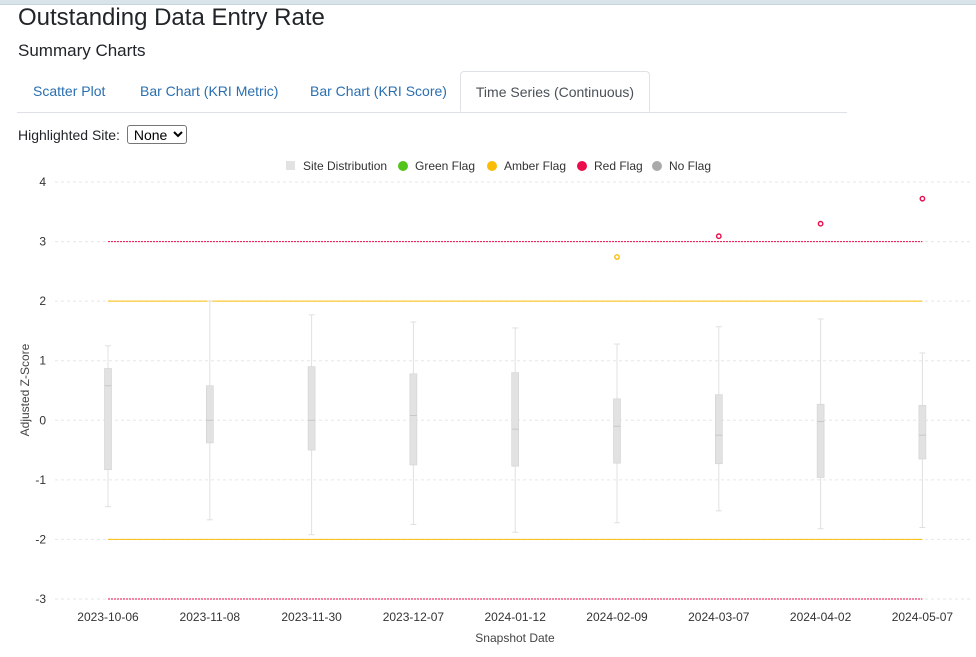  I want to click on x-axis-label: Snapshot Date, so click(515, 638).